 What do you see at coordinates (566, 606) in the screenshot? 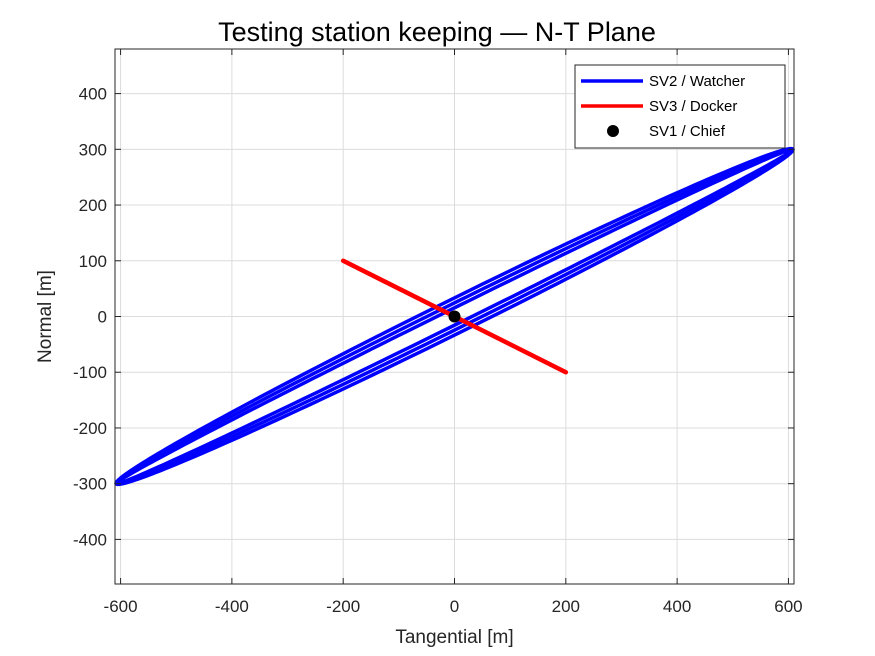
I see `x-tick-label: 200` at bounding box center [566, 606].